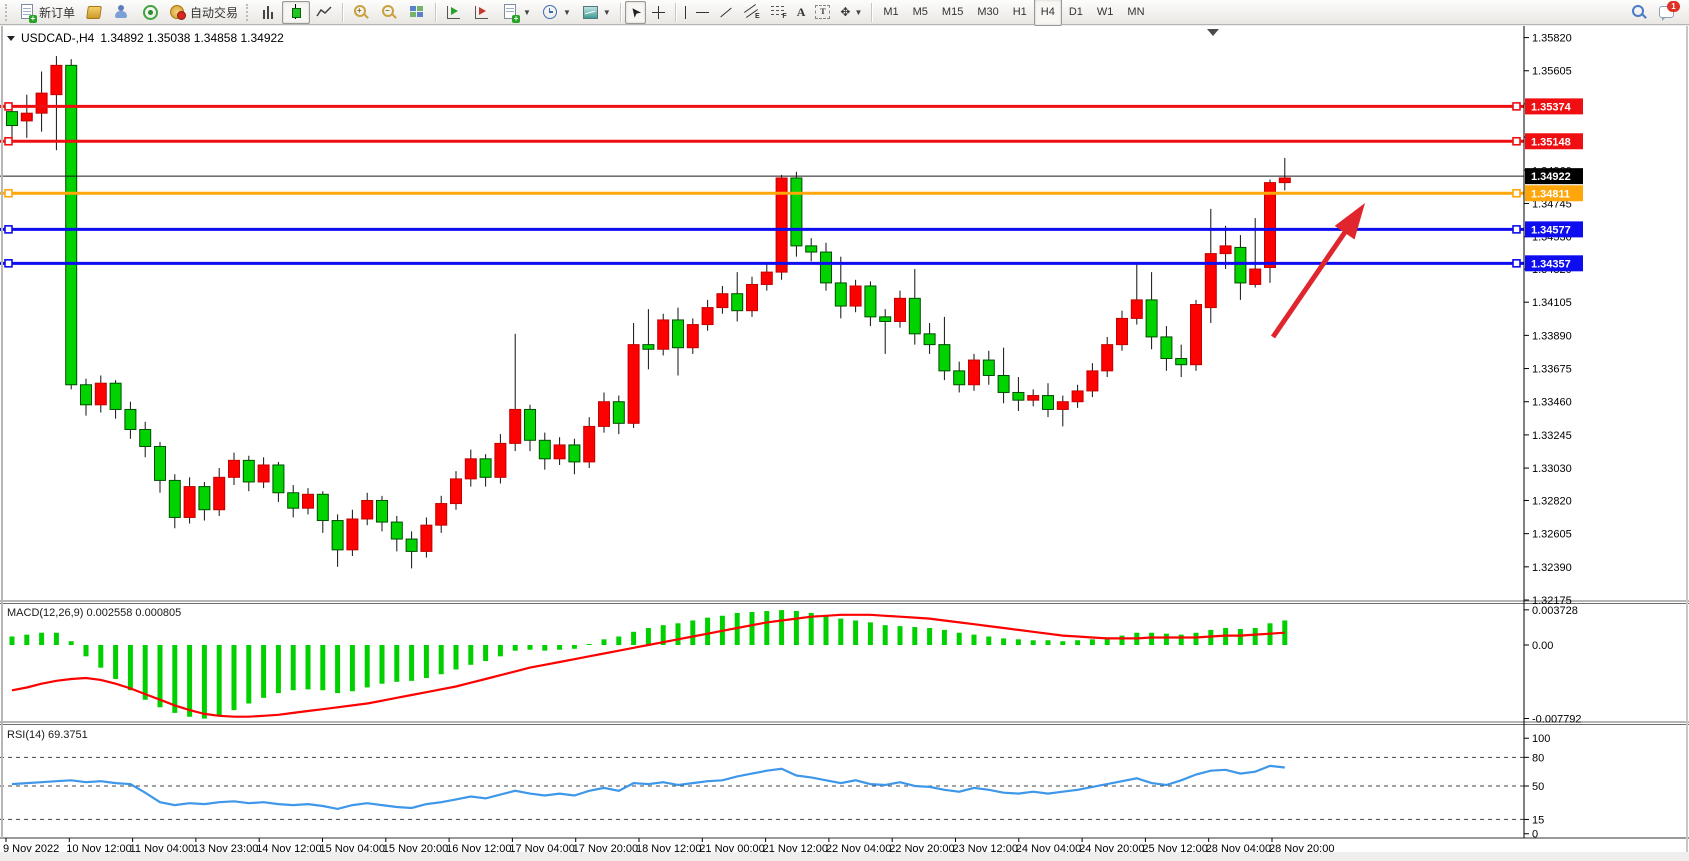  What do you see at coordinates (658, 12) in the screenshot?
I see `crosshair-button` at bounding box center [658, 12].